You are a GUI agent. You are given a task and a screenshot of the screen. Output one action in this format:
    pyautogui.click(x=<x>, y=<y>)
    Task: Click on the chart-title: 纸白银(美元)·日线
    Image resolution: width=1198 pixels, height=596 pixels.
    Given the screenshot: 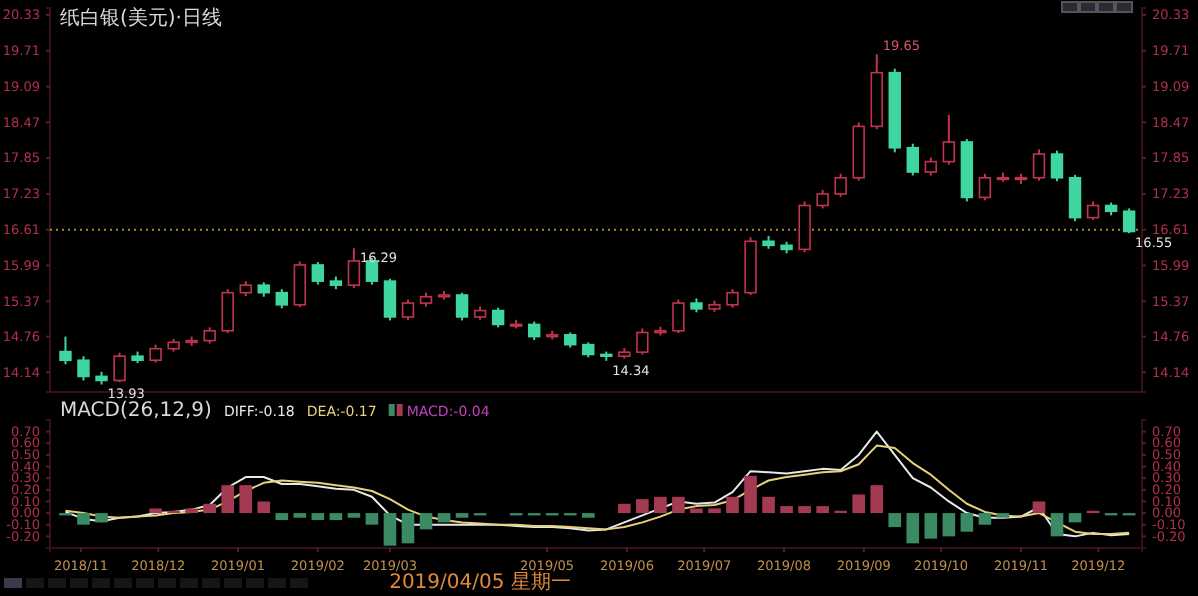 What is the action you would take?
    pyautogui.click(x=141, y=18)
    